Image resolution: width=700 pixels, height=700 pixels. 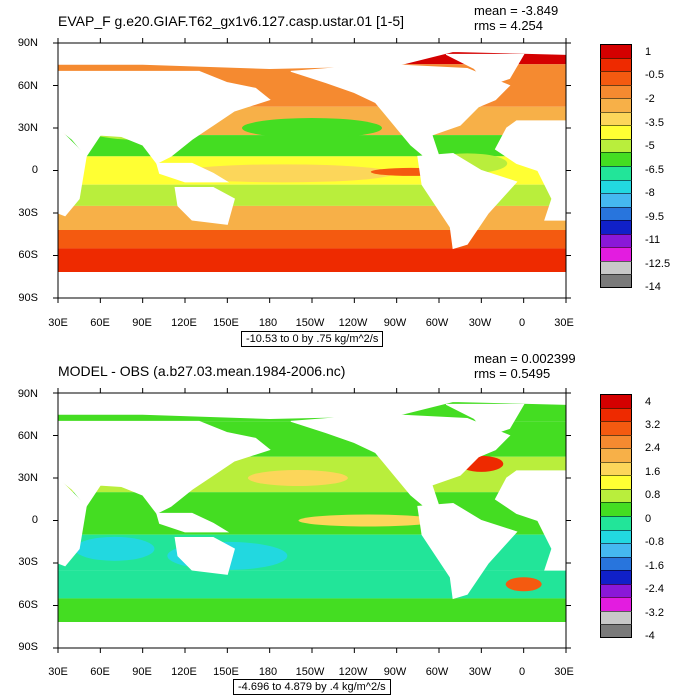 I want to click on colorbar-label: 2.4, so click(x=653, y=448).